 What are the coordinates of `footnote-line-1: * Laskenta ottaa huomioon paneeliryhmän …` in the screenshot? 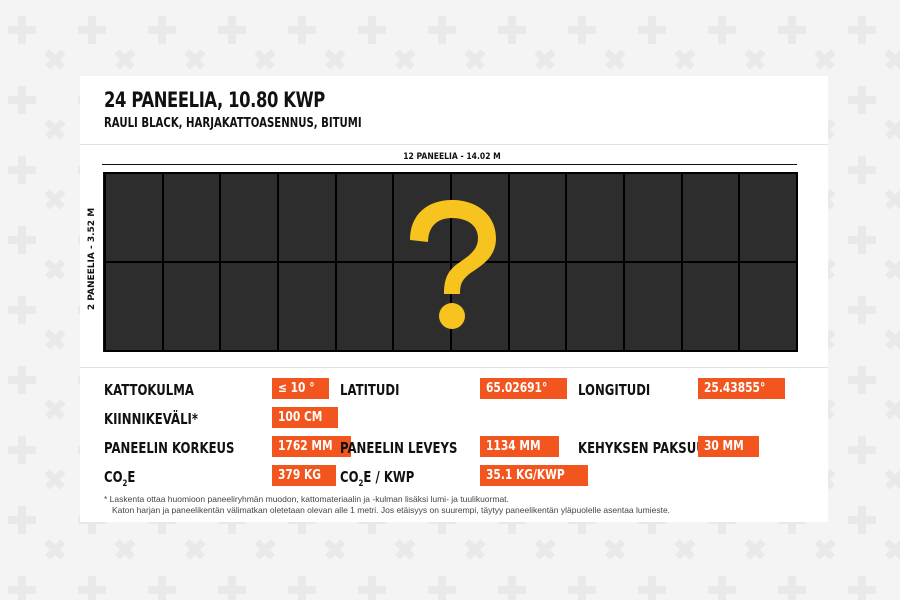 It's located at (306, 499).